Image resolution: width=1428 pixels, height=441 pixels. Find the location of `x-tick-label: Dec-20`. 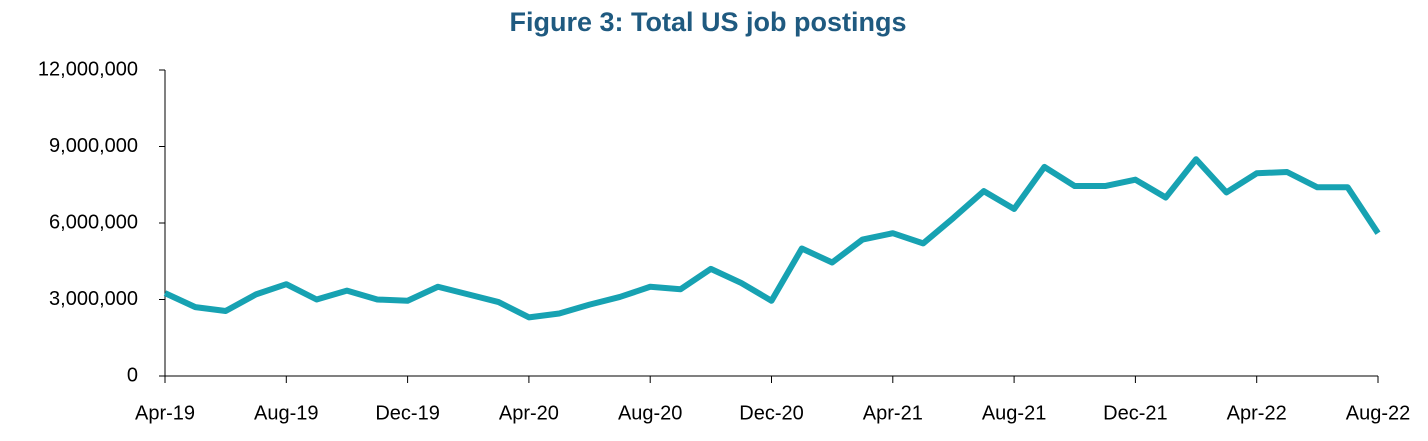

x-tick-label: Dec-20 is located at coordinates (771, 413).